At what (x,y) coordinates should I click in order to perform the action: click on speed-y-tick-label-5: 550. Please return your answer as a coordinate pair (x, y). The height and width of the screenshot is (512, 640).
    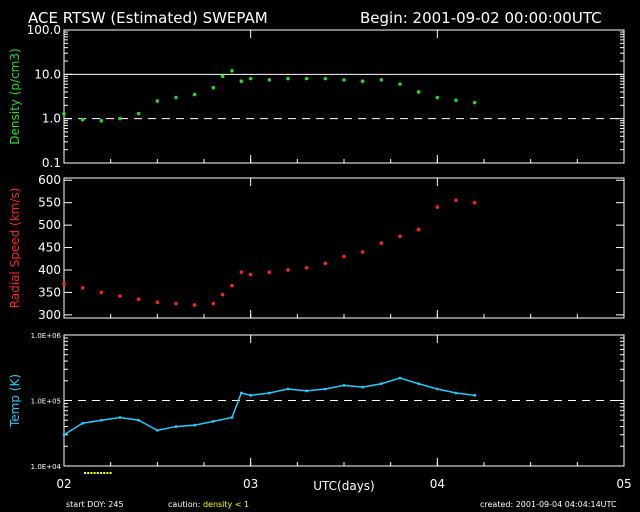
    Looking at the image, I should click on (49, 203).